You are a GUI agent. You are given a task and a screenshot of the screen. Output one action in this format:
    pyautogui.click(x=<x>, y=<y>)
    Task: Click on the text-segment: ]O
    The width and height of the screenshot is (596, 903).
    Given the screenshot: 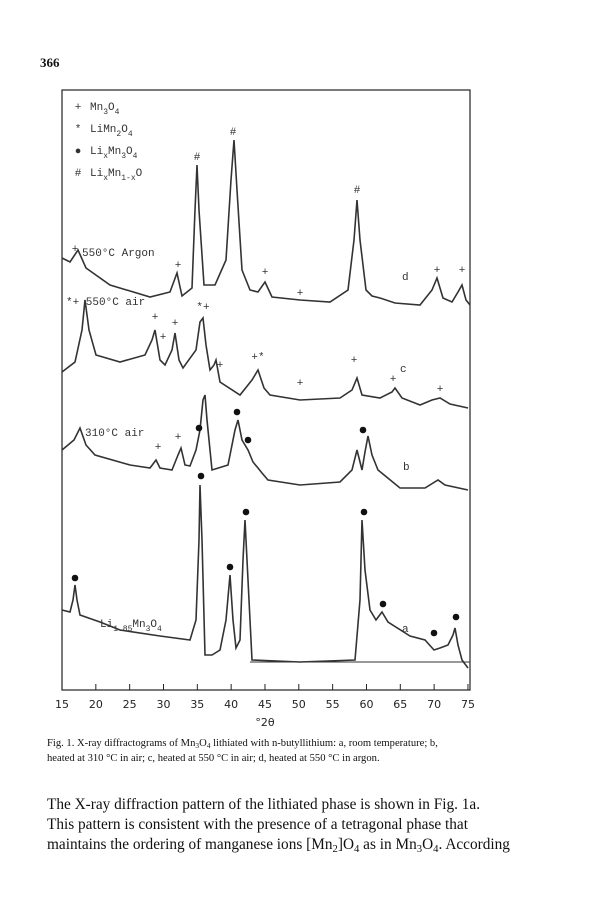 What is the action you would take?
    pyautogui.click(x=345, y=844)
    